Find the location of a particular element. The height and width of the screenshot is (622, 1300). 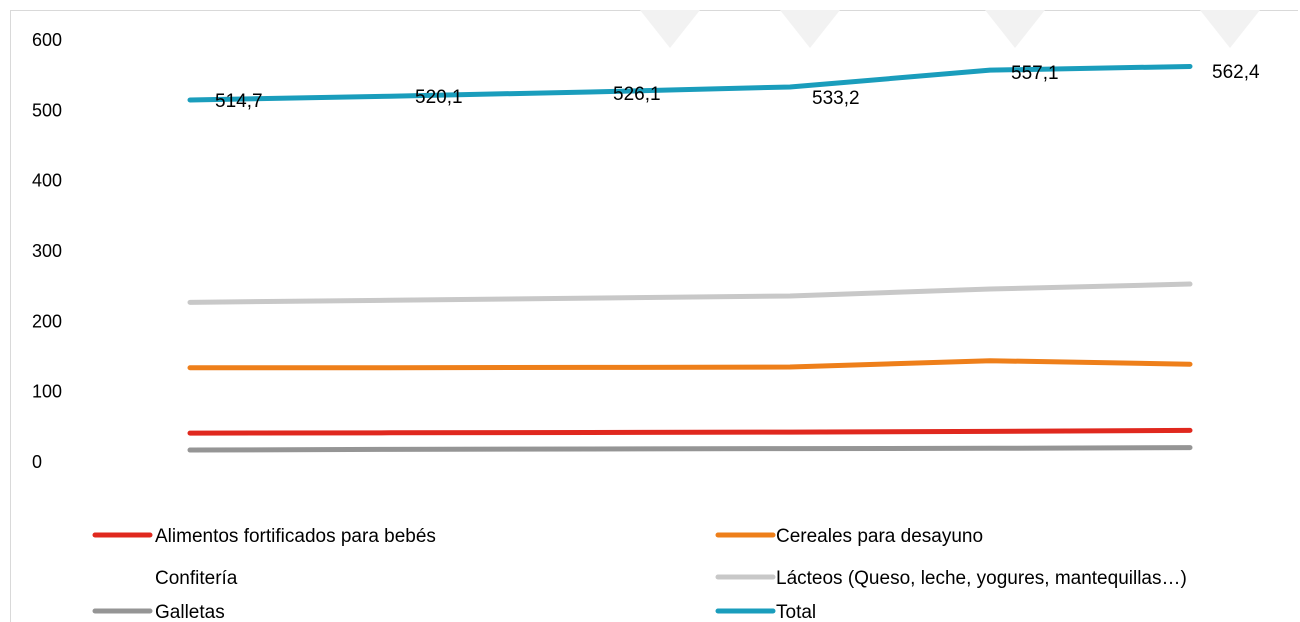

data-label-total: 526,1 is located at coordinates (637, 94).